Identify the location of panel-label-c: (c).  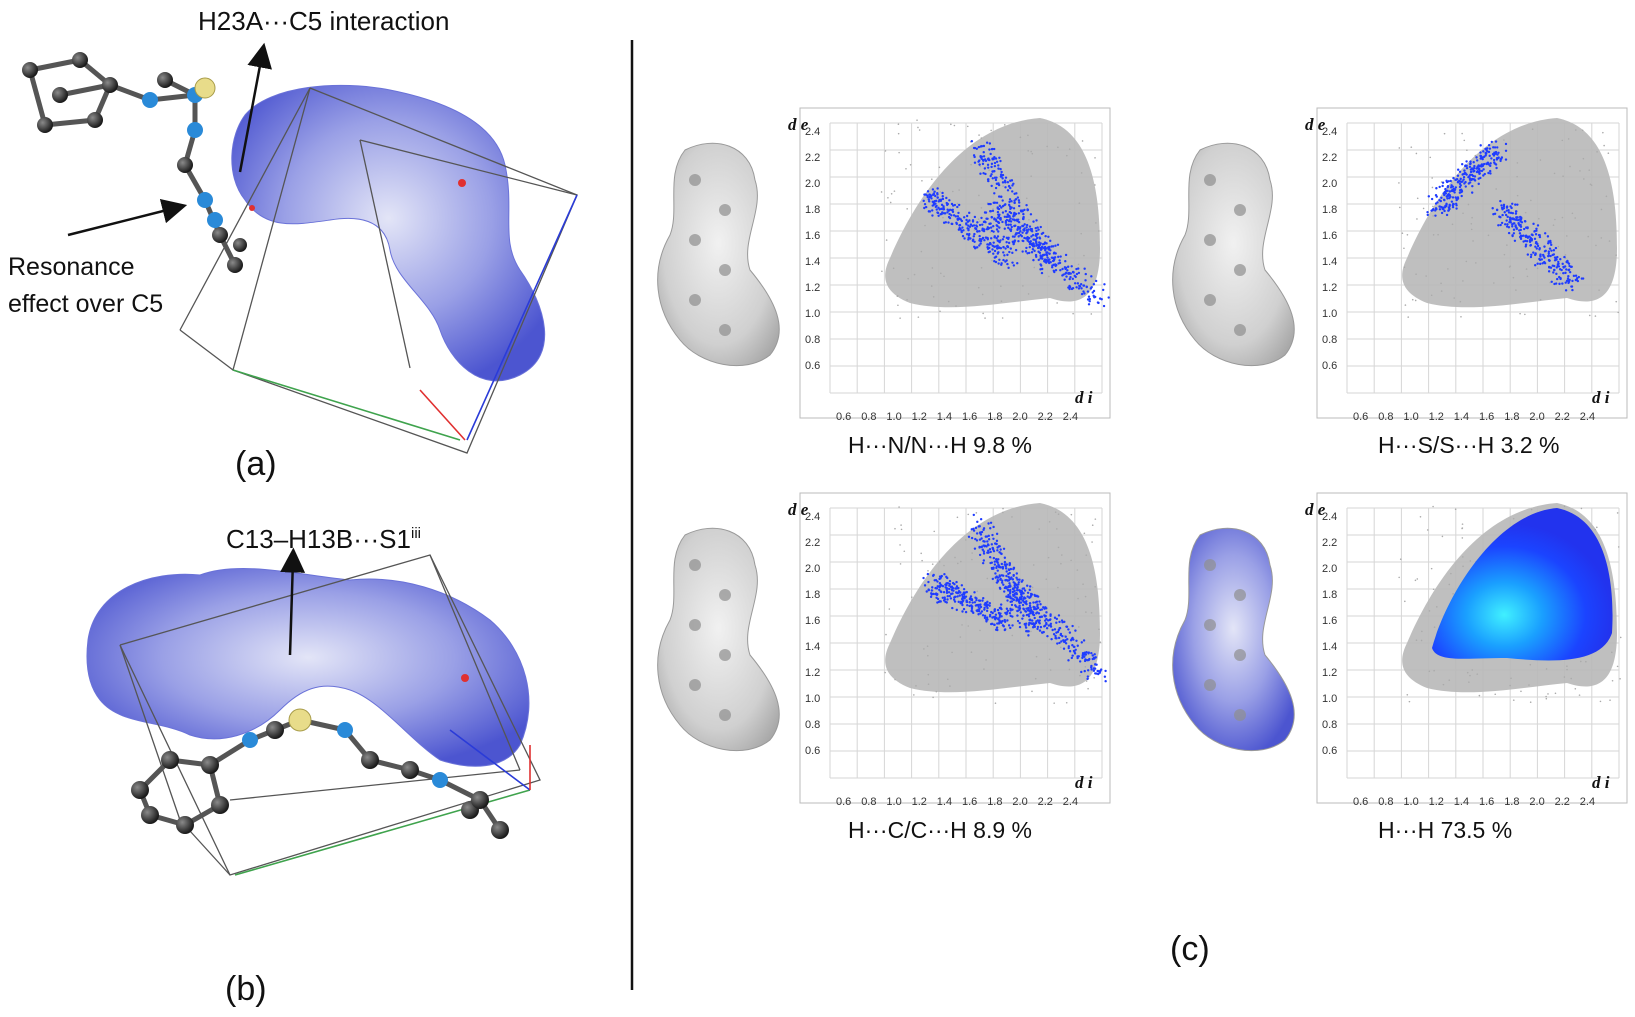
(1190, 949).